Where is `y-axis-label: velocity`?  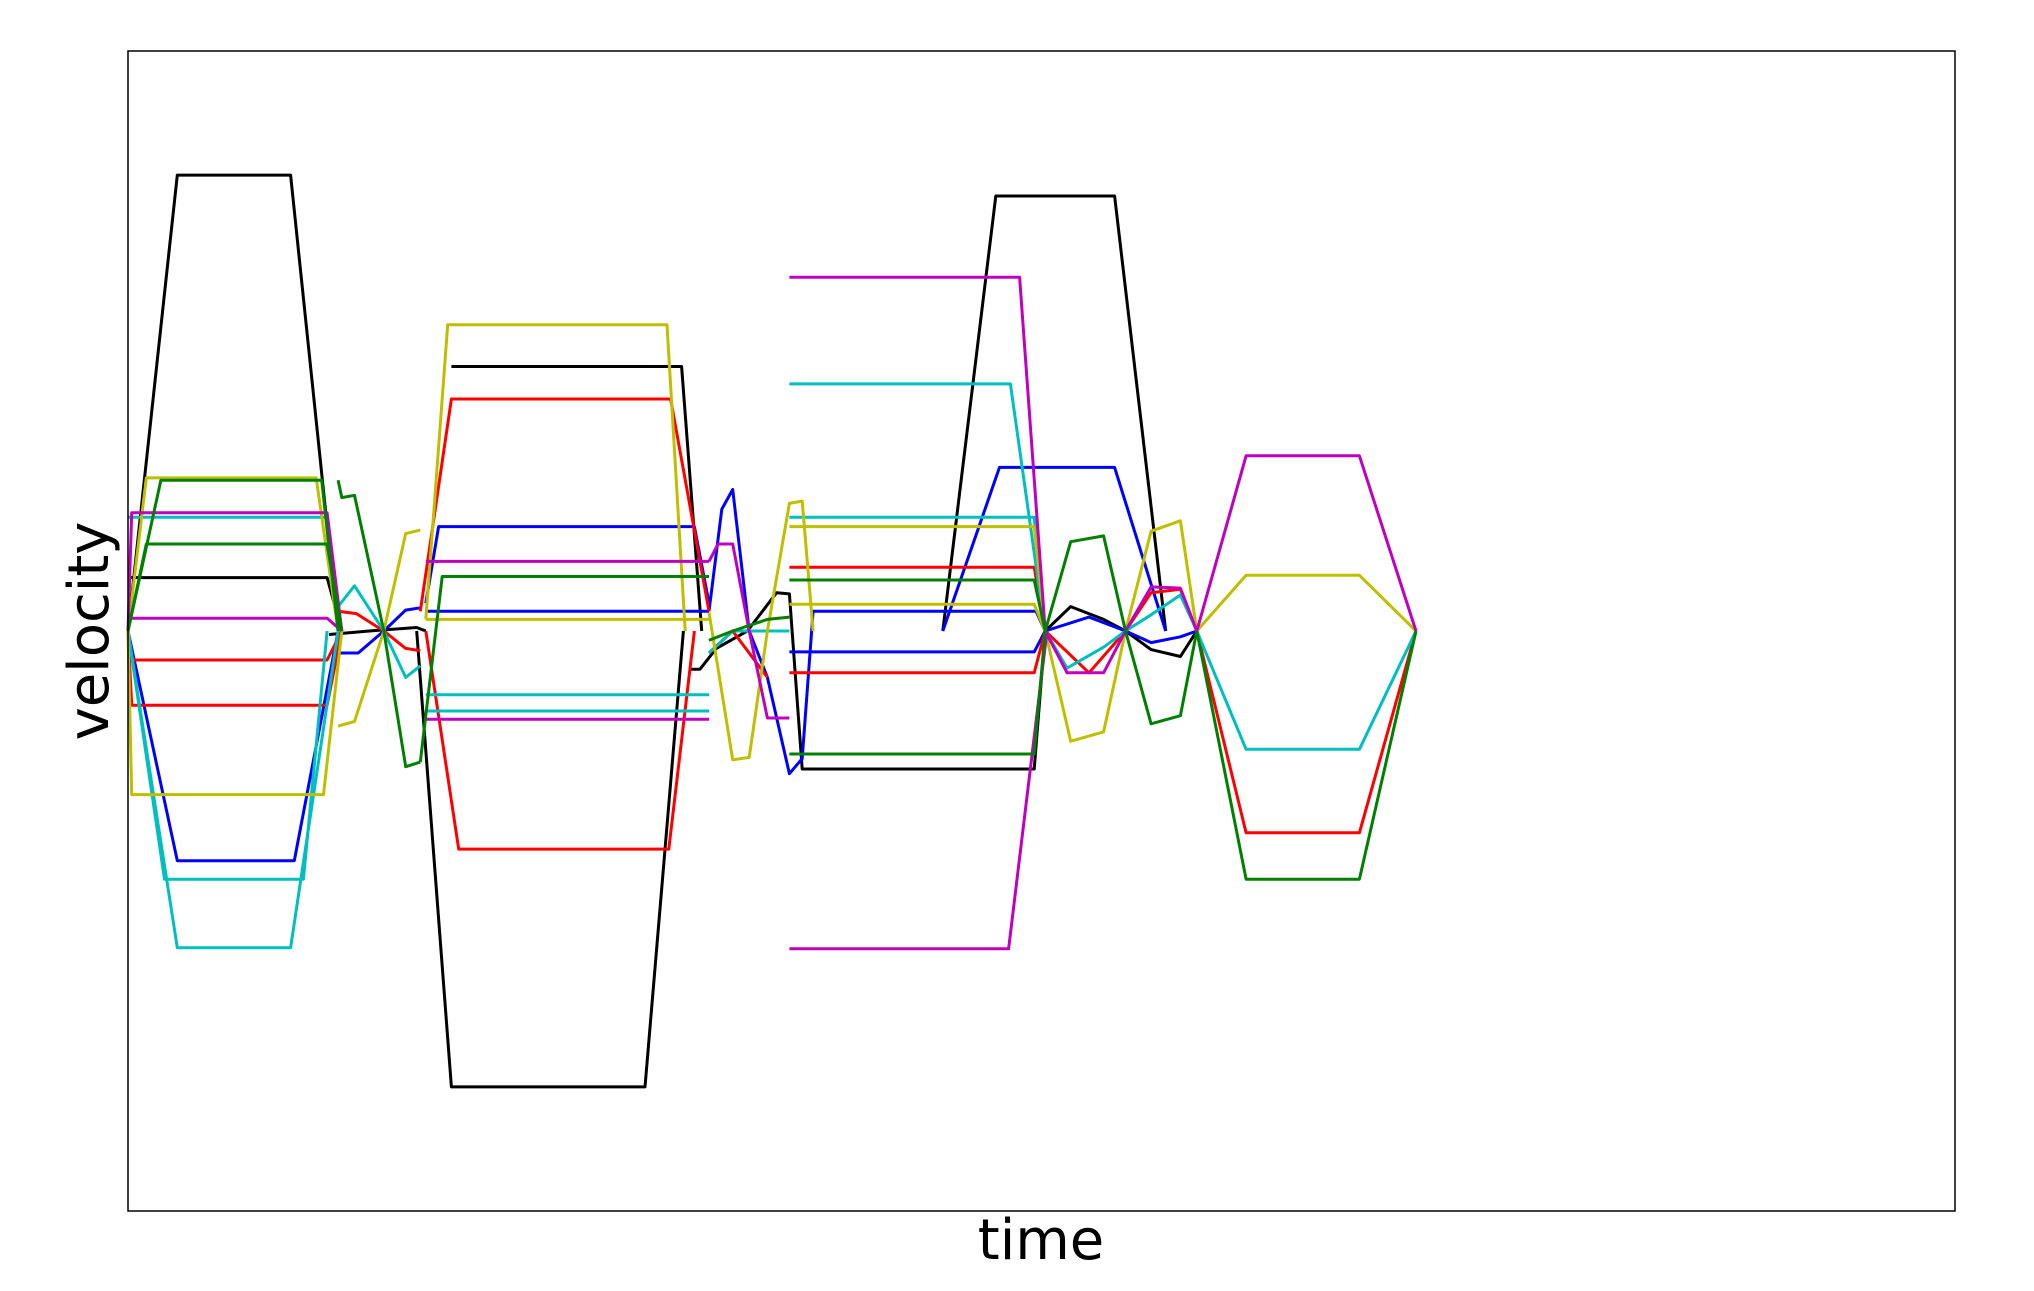 y-axis-label: velocity is located at coordinates (89, 631).